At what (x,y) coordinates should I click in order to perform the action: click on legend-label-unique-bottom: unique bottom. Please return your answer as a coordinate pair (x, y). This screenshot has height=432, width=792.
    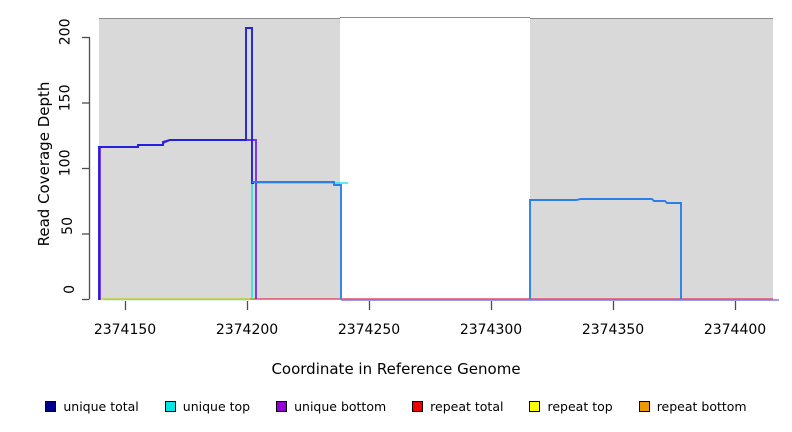
    Looking at the image, I should click on (340, 406).